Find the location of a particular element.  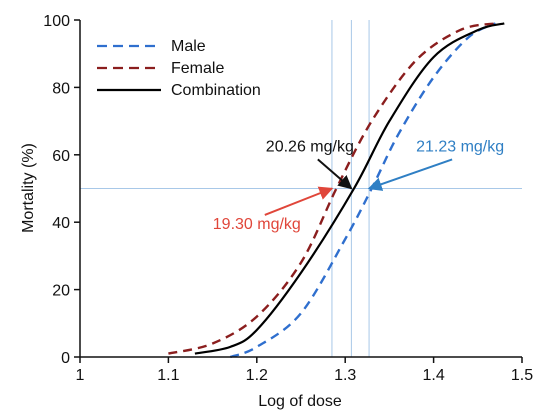

y-tick-label: 100 is located at coordinates (56, 21).